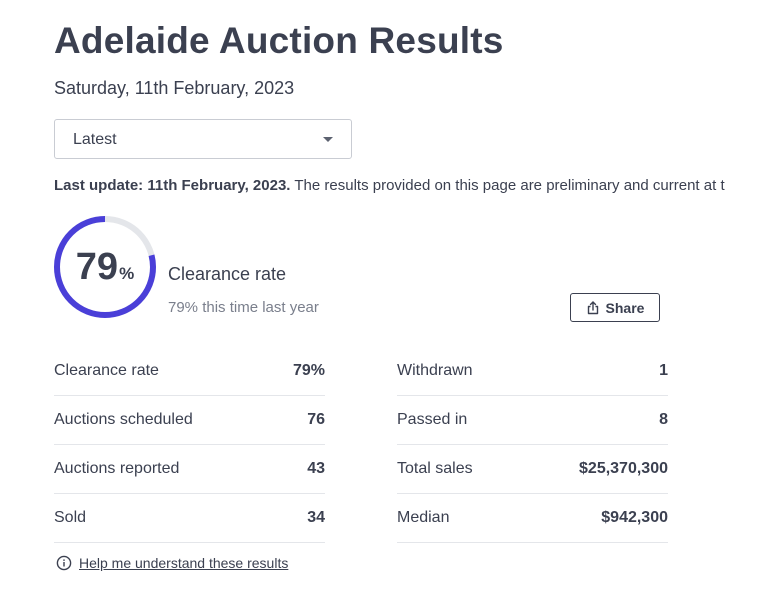 This screenshot has width=759, height=591. What do you see at coordinates (172, 185) in the screenshot?
I see `last-update-date: Last update: 11th February, 2023.` at bounding box center [172, 185].